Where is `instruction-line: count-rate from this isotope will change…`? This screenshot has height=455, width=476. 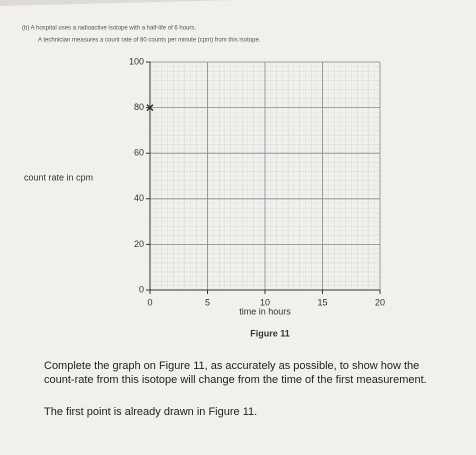 instruction-line: count-rate from this isotope will change… is located at coordinates (235, 380).